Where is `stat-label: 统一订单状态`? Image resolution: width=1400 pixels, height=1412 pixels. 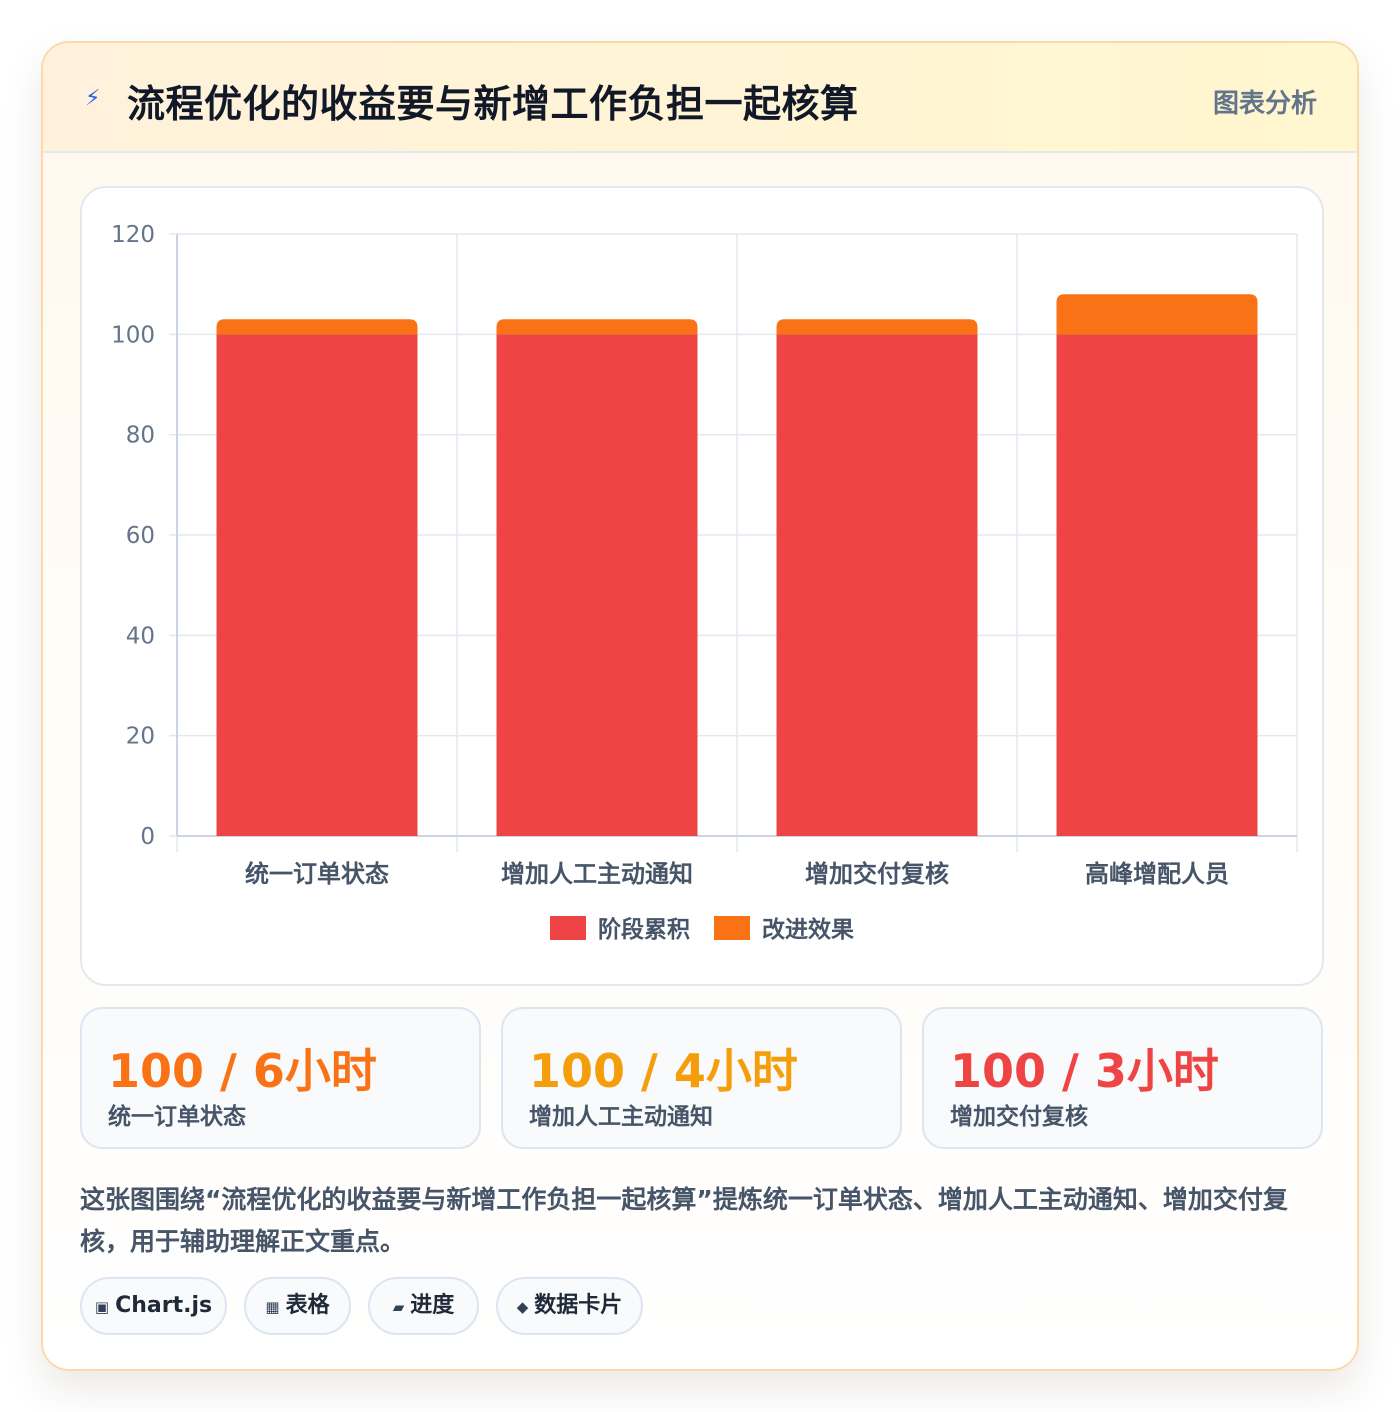
stat-label: 统一订单状态 is located at coordinates (177, 1117).